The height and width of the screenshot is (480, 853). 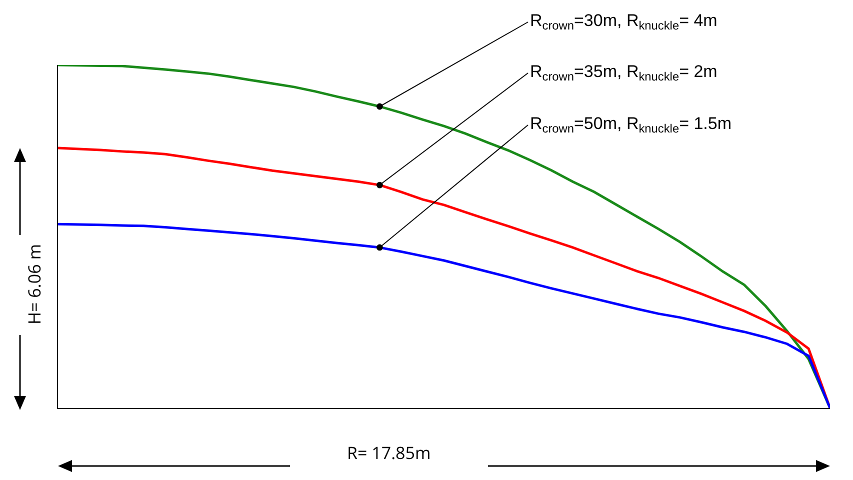 I want to click on text: R= 17.85m, so click(x=389, y=452).